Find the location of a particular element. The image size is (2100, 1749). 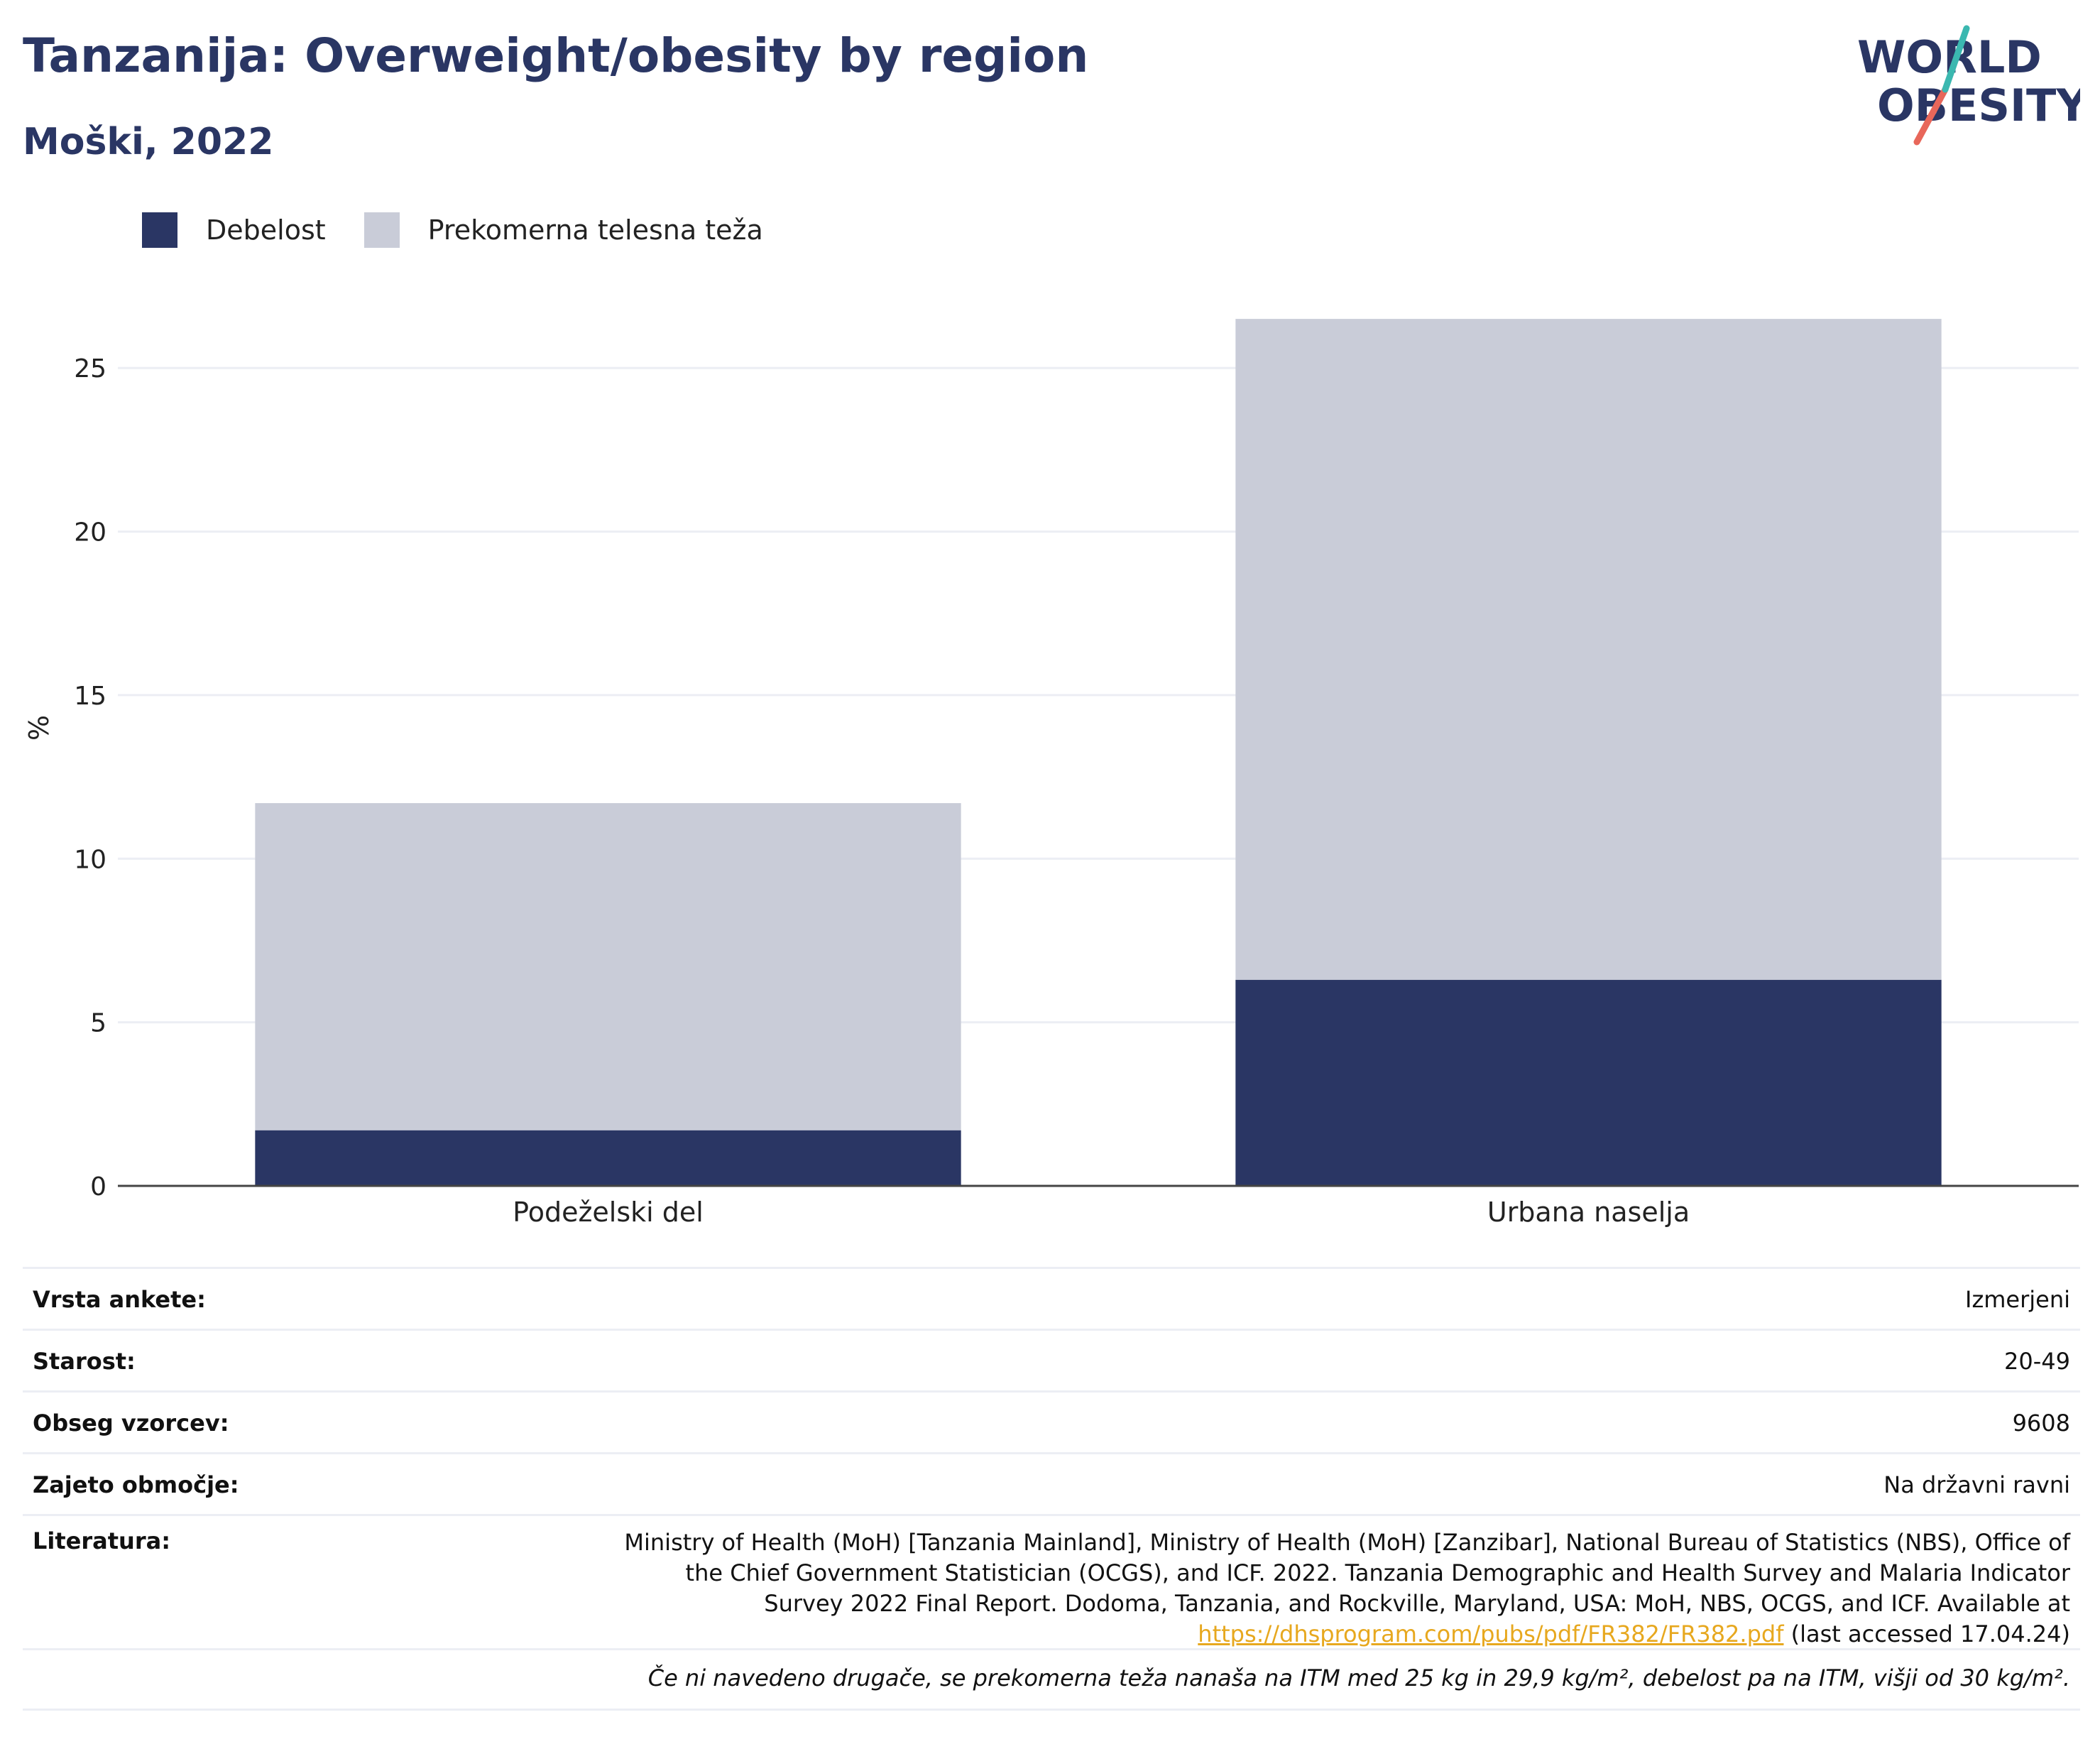

y-tick-label: 20 is located at coordinates (90, 532).